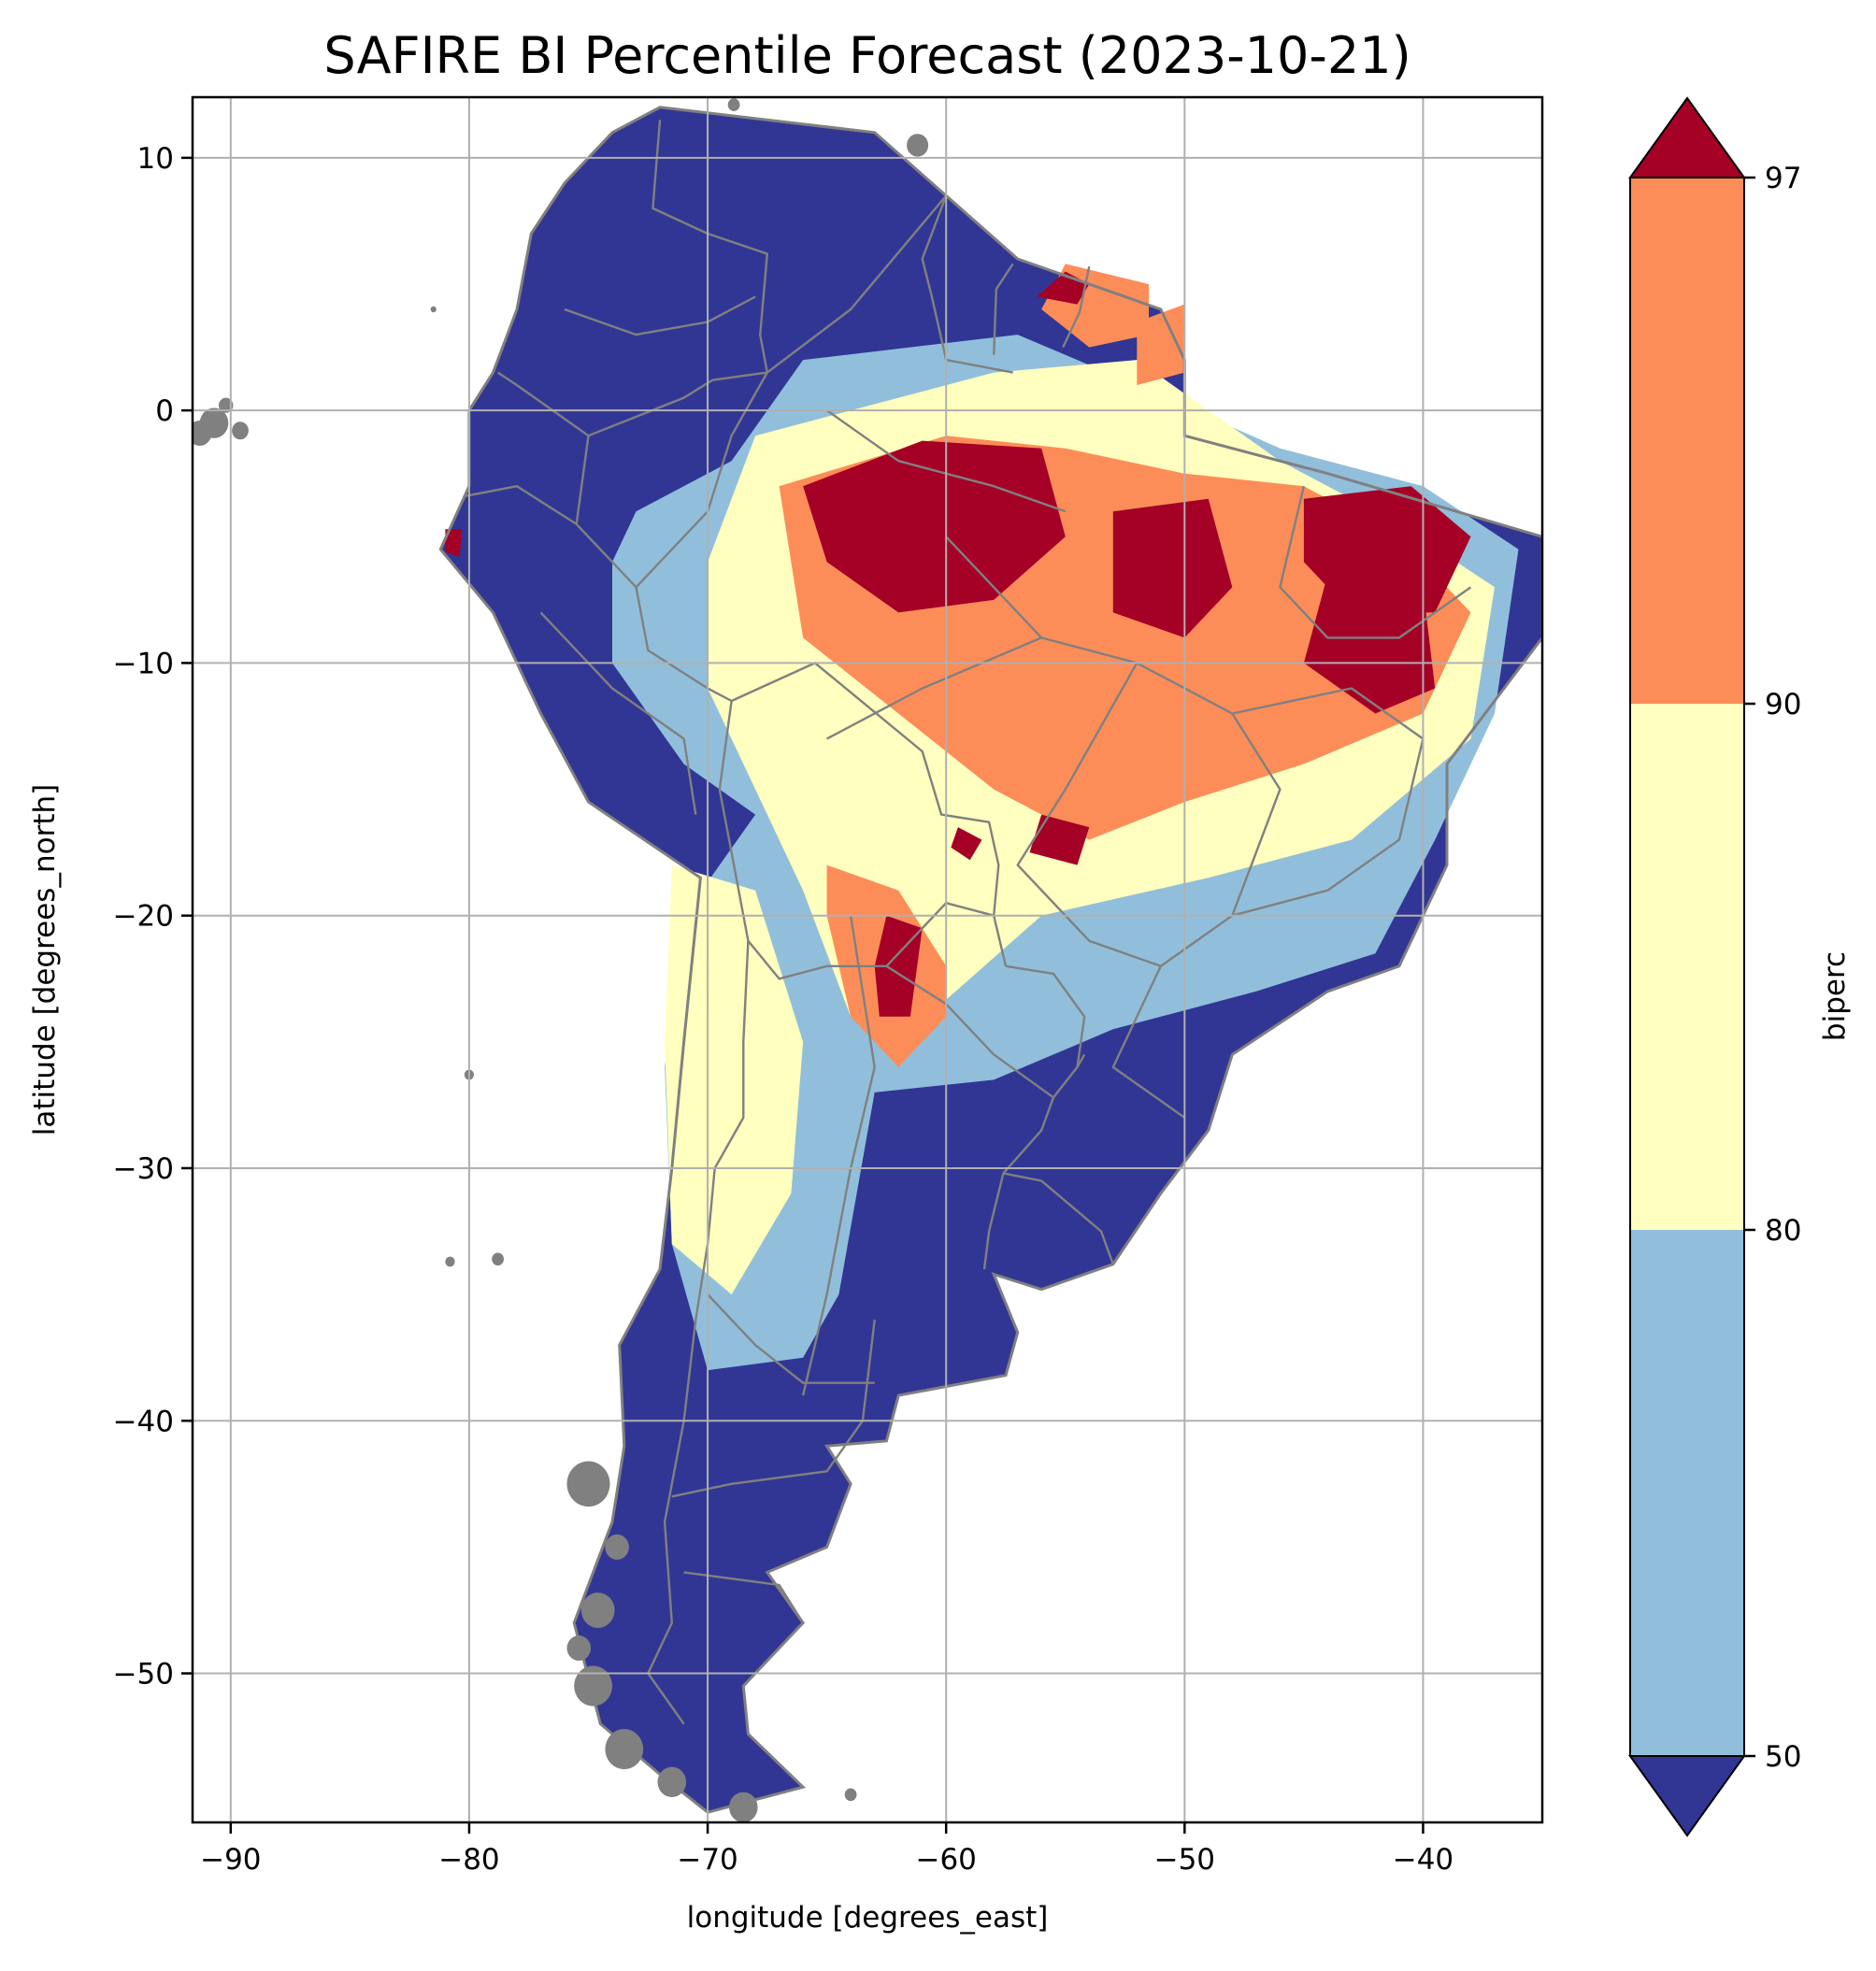 Image resolution: width=1876 pixels, height=1971 pixels. Describe the element at coordinates (1783, 1231) in the screenshot. I see `colorbar-tick-label-80: 80` at that location.